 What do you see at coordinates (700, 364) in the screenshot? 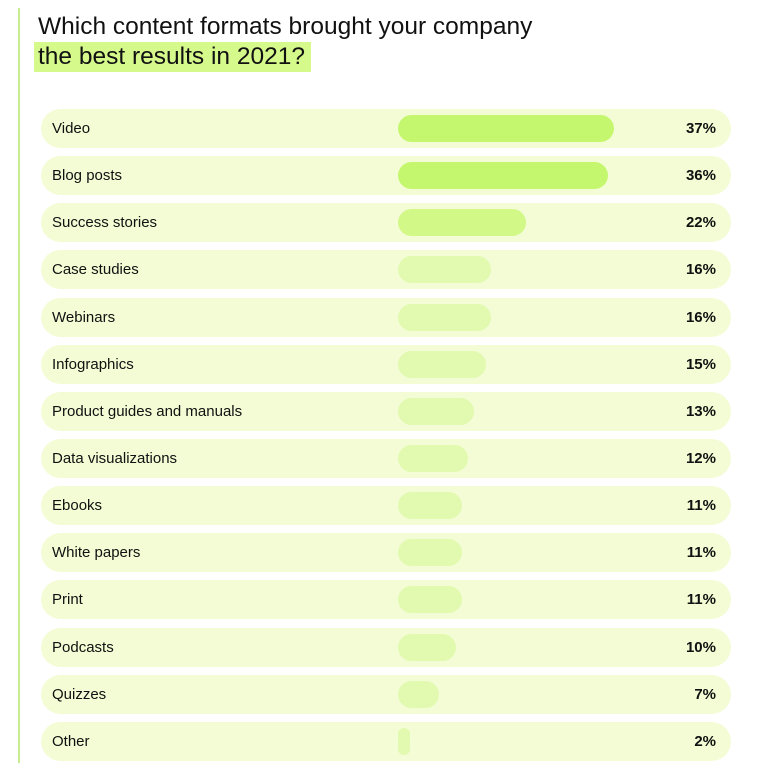
I see `value-label: 15%` at bounding box center [700, 364].